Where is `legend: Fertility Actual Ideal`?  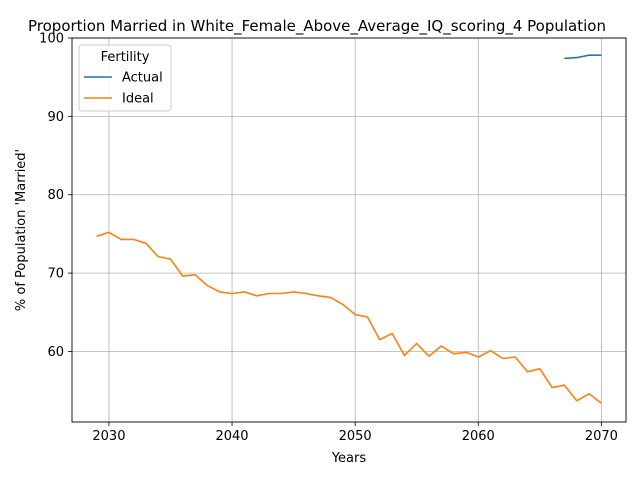 legend: Fertility Actual Ideal is located at coordinates (125, 78).